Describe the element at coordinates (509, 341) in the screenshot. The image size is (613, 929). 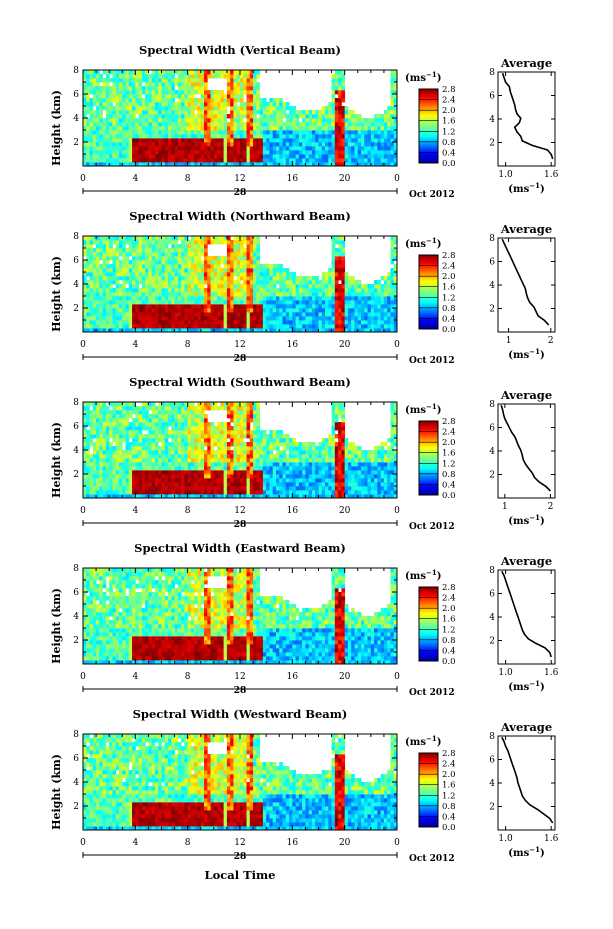
I see `average-x-tick-label: 1` at that location.